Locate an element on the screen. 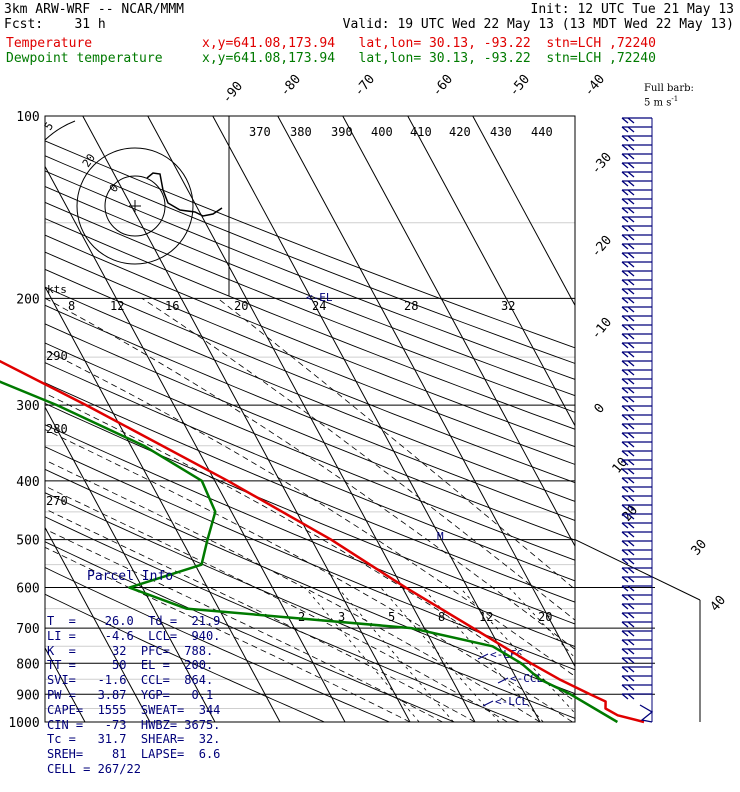 The image size is (740, 792). upper-mixing-label: 32 is located at coordinates (508, 306).